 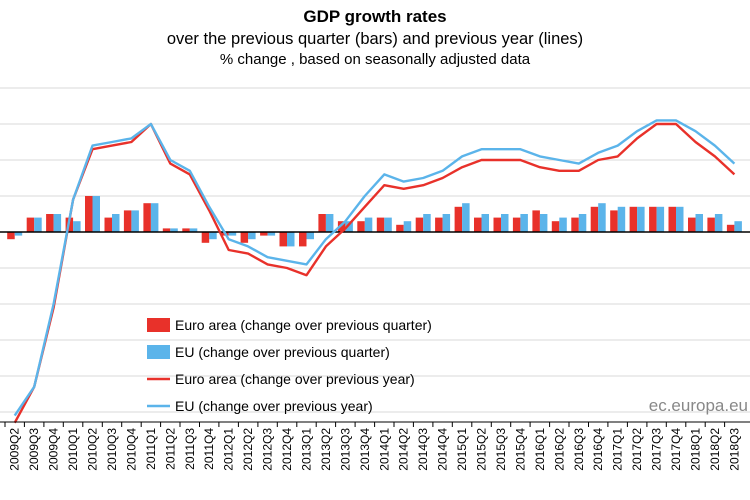 What do you see at coordinates (520, 449) in the screenshot?
I see `x-tick-label: 2015Q4` at bounding box center [520, 449].